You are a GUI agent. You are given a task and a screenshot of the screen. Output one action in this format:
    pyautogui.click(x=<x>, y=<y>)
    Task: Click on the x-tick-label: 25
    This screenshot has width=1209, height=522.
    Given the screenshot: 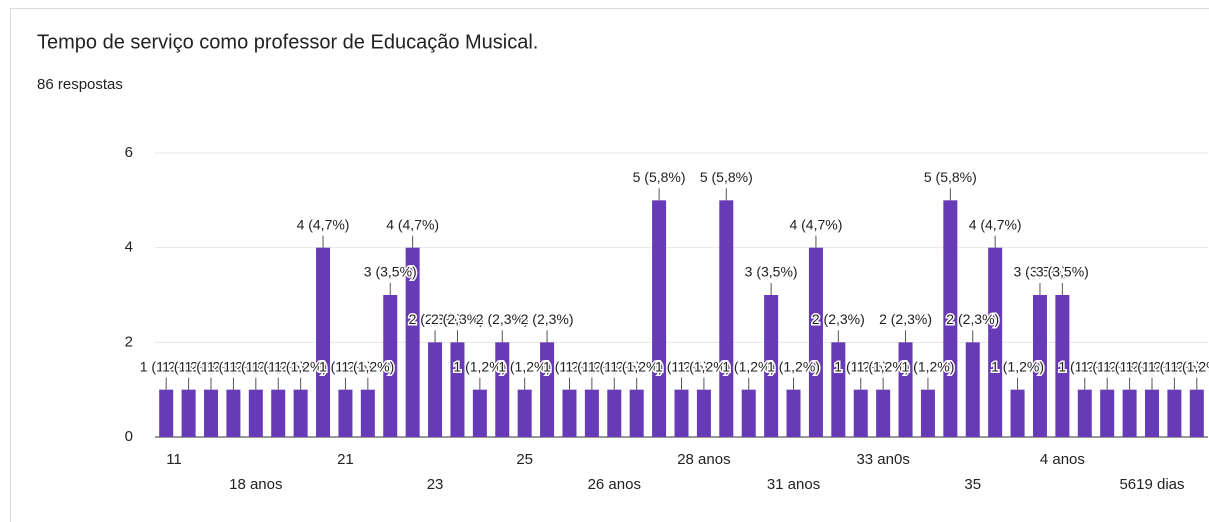 What is the action you would take?
    pyautogui.click(x=524, y=459)
    